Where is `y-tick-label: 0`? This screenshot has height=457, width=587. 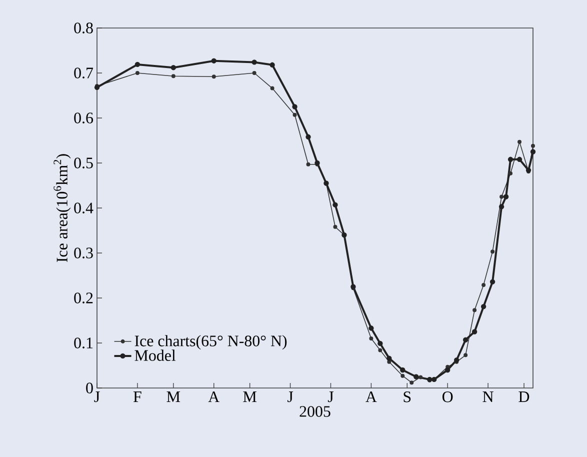 y-tick-label: 0 is located at coordinates (89, 388).